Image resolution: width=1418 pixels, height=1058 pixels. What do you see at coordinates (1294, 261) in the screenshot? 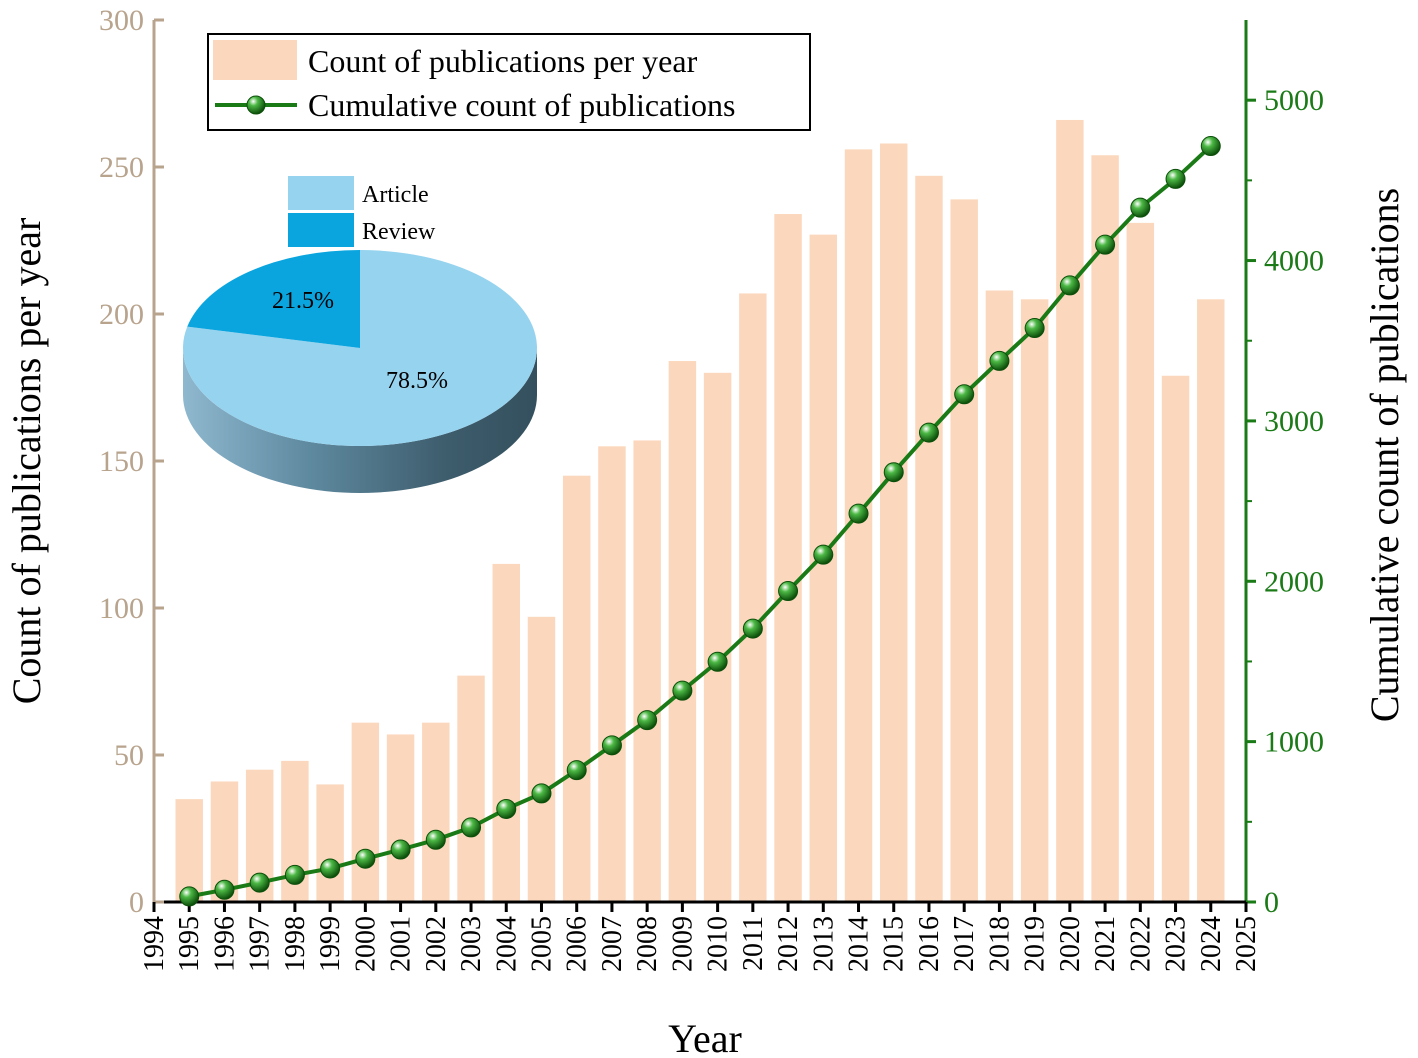
I see `right-tick-label-4000: 4000` at bounding box center [1294, 261].